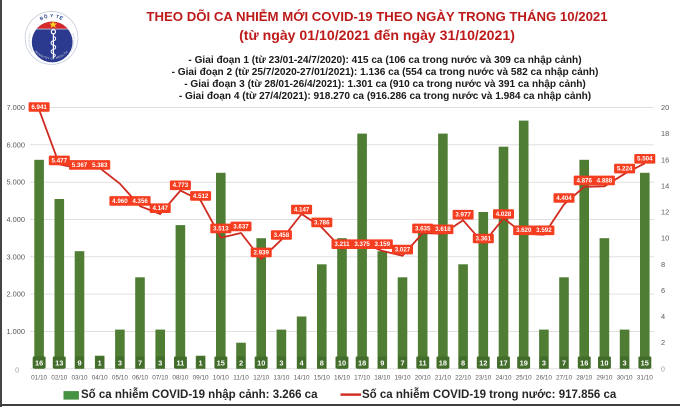  Describe the element at coordinates (443, 377) in the screenshot. I see `svg-text: 21/10` at that location.